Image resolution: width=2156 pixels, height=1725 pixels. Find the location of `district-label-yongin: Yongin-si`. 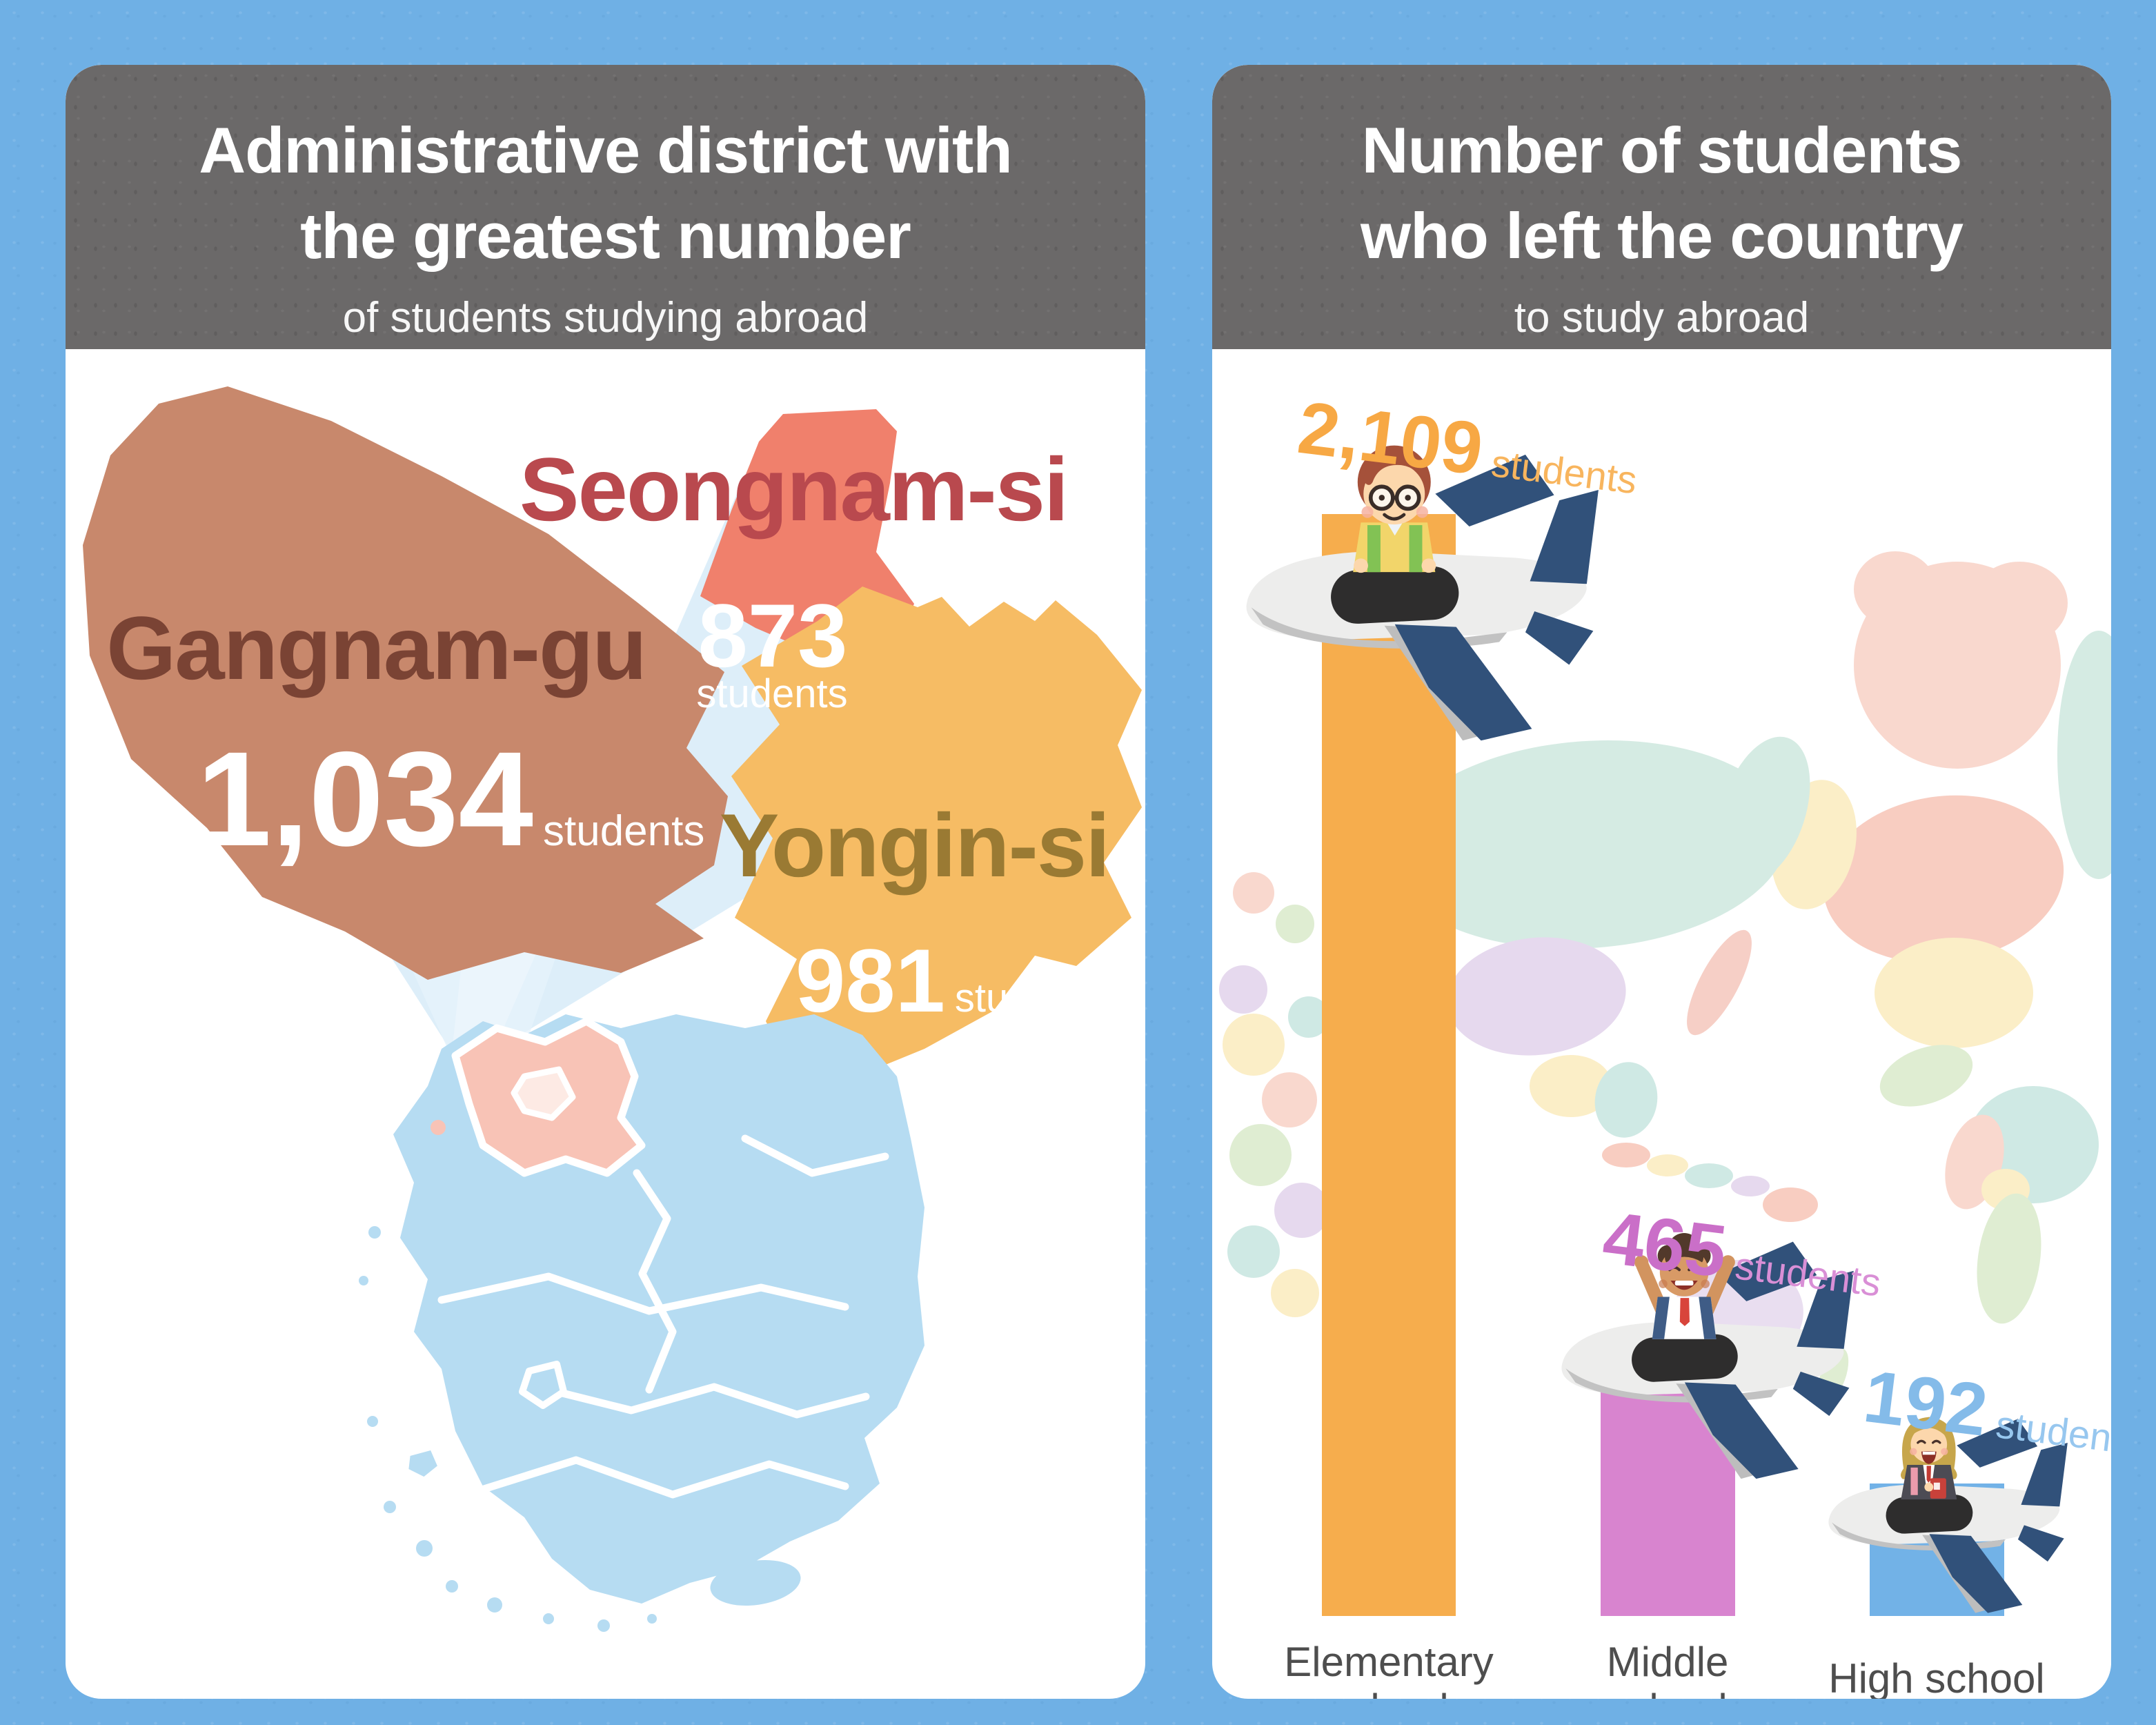

district-label-yongin: Yongin-si is located at coordinates (915, 845).